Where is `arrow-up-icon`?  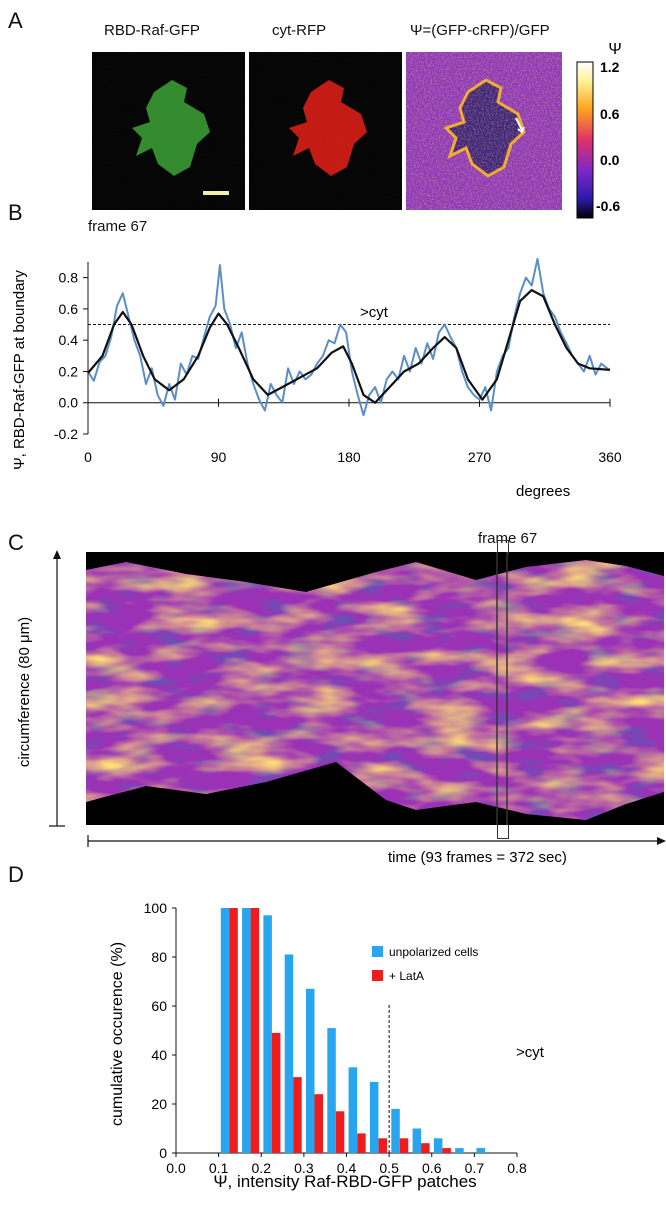 arrow-up-icon is located at coordinates (57, 554).